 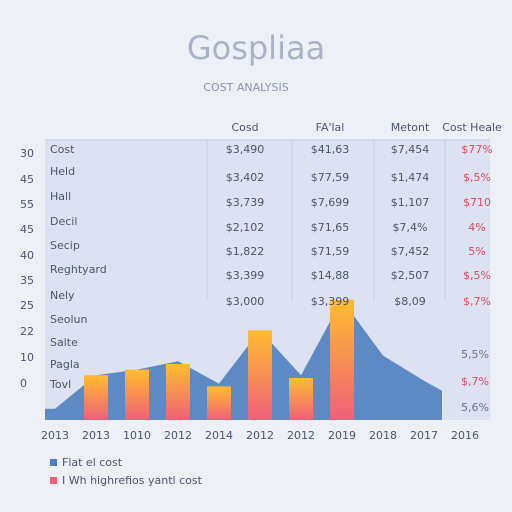 I want to click on cell: $7,452, so click(x=410, y=251).